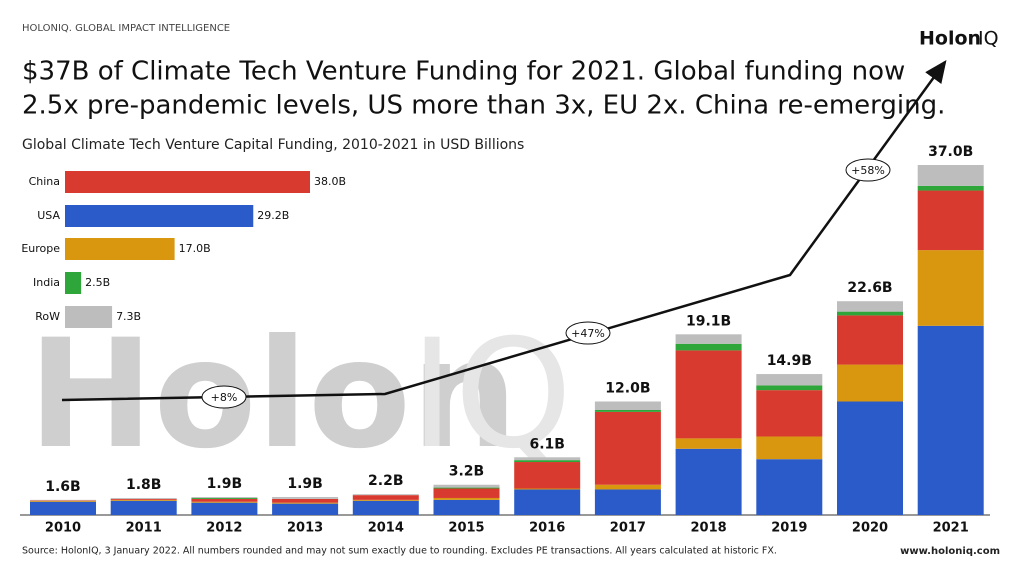 The width and height of the screenshot is (1024, 576). I want to click on annotation: +8%, so click(224, 397).